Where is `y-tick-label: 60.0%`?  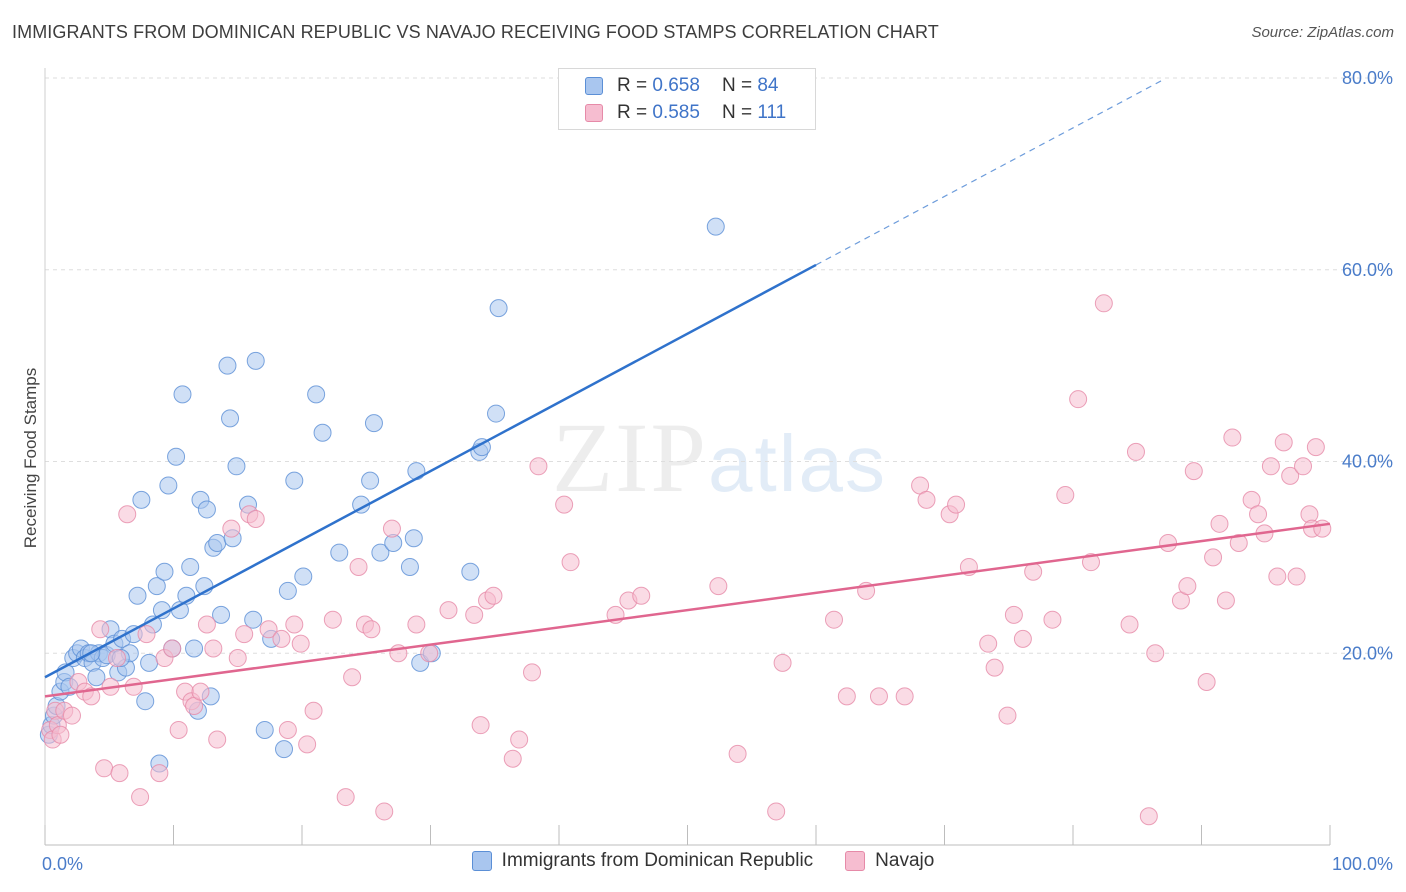 y-tick-label: 60.0% is located at coordinates (1367, 270).